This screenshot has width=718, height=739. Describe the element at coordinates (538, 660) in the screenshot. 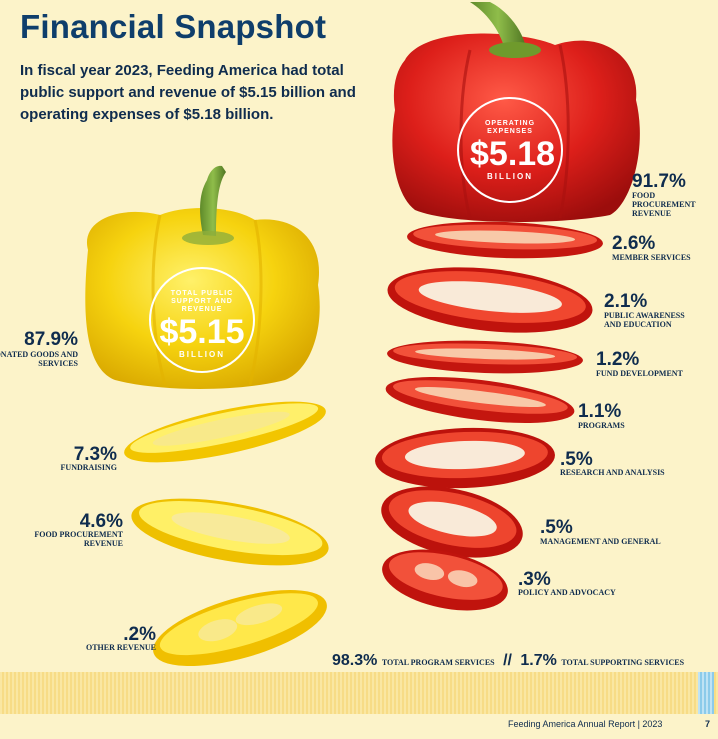

I see `supporting-services-pct: 1.7%` at that location.